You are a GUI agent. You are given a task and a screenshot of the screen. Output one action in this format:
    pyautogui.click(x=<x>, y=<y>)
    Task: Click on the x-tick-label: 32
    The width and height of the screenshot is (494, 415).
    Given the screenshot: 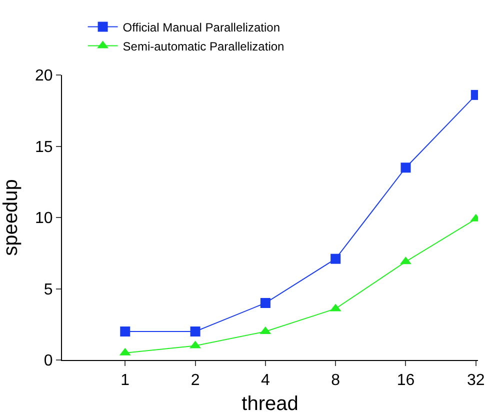 What is the action you would take?
    pyautogui.click(x=476, y=381)
    